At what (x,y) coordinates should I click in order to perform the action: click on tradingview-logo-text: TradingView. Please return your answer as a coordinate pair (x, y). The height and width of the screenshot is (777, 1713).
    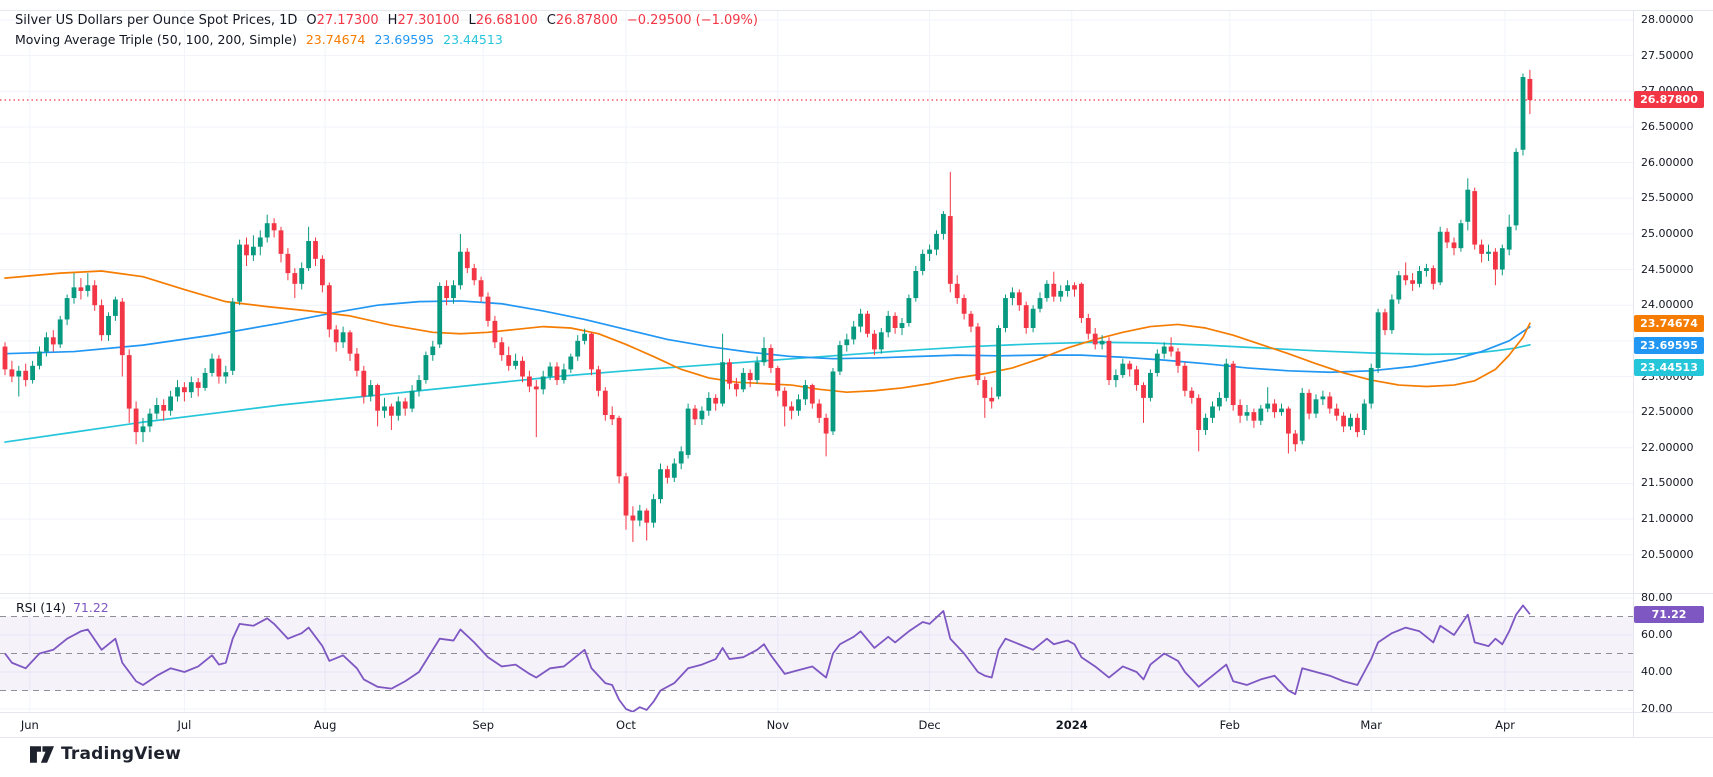
    Looking at the image, I should click on (121, 754).